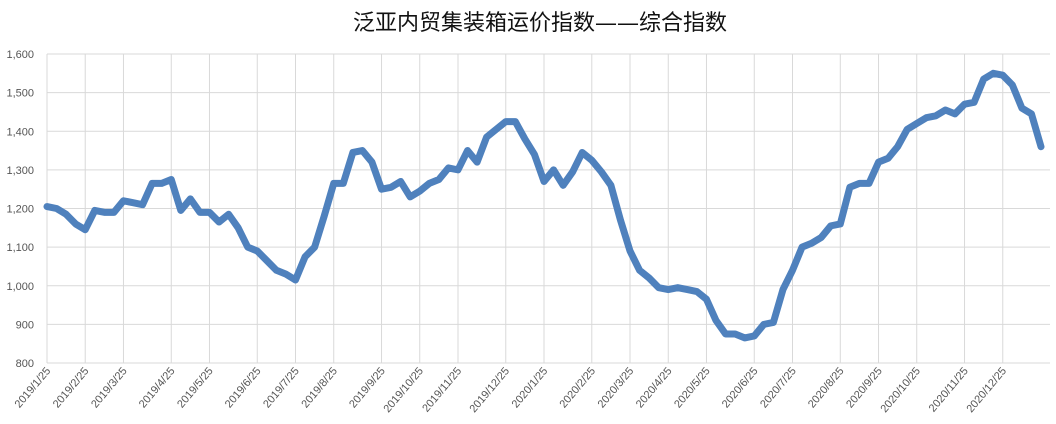 The height and width of the screenshot is (424, 1056). Describe the element at coordinates (281, 387) in the screenshot. I see `x-tick-label: 2019/7/25` at that location.